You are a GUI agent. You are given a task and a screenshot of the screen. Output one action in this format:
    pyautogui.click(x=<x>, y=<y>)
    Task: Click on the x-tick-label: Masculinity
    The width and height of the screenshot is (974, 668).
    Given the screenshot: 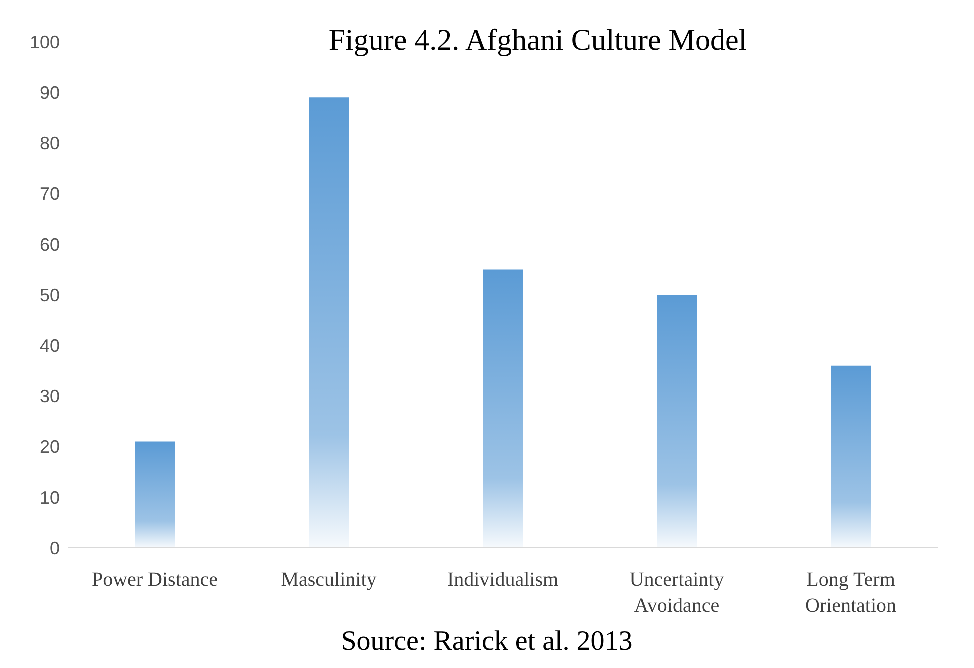 What is the action you would take?
    pyautogui.click(x=329, y=580)
    